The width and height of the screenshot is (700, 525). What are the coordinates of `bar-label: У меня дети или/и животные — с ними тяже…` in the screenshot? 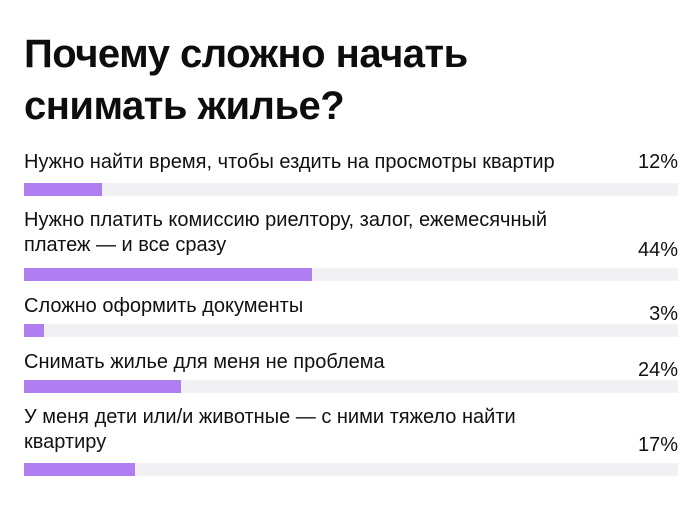 It's located at (270, 429).